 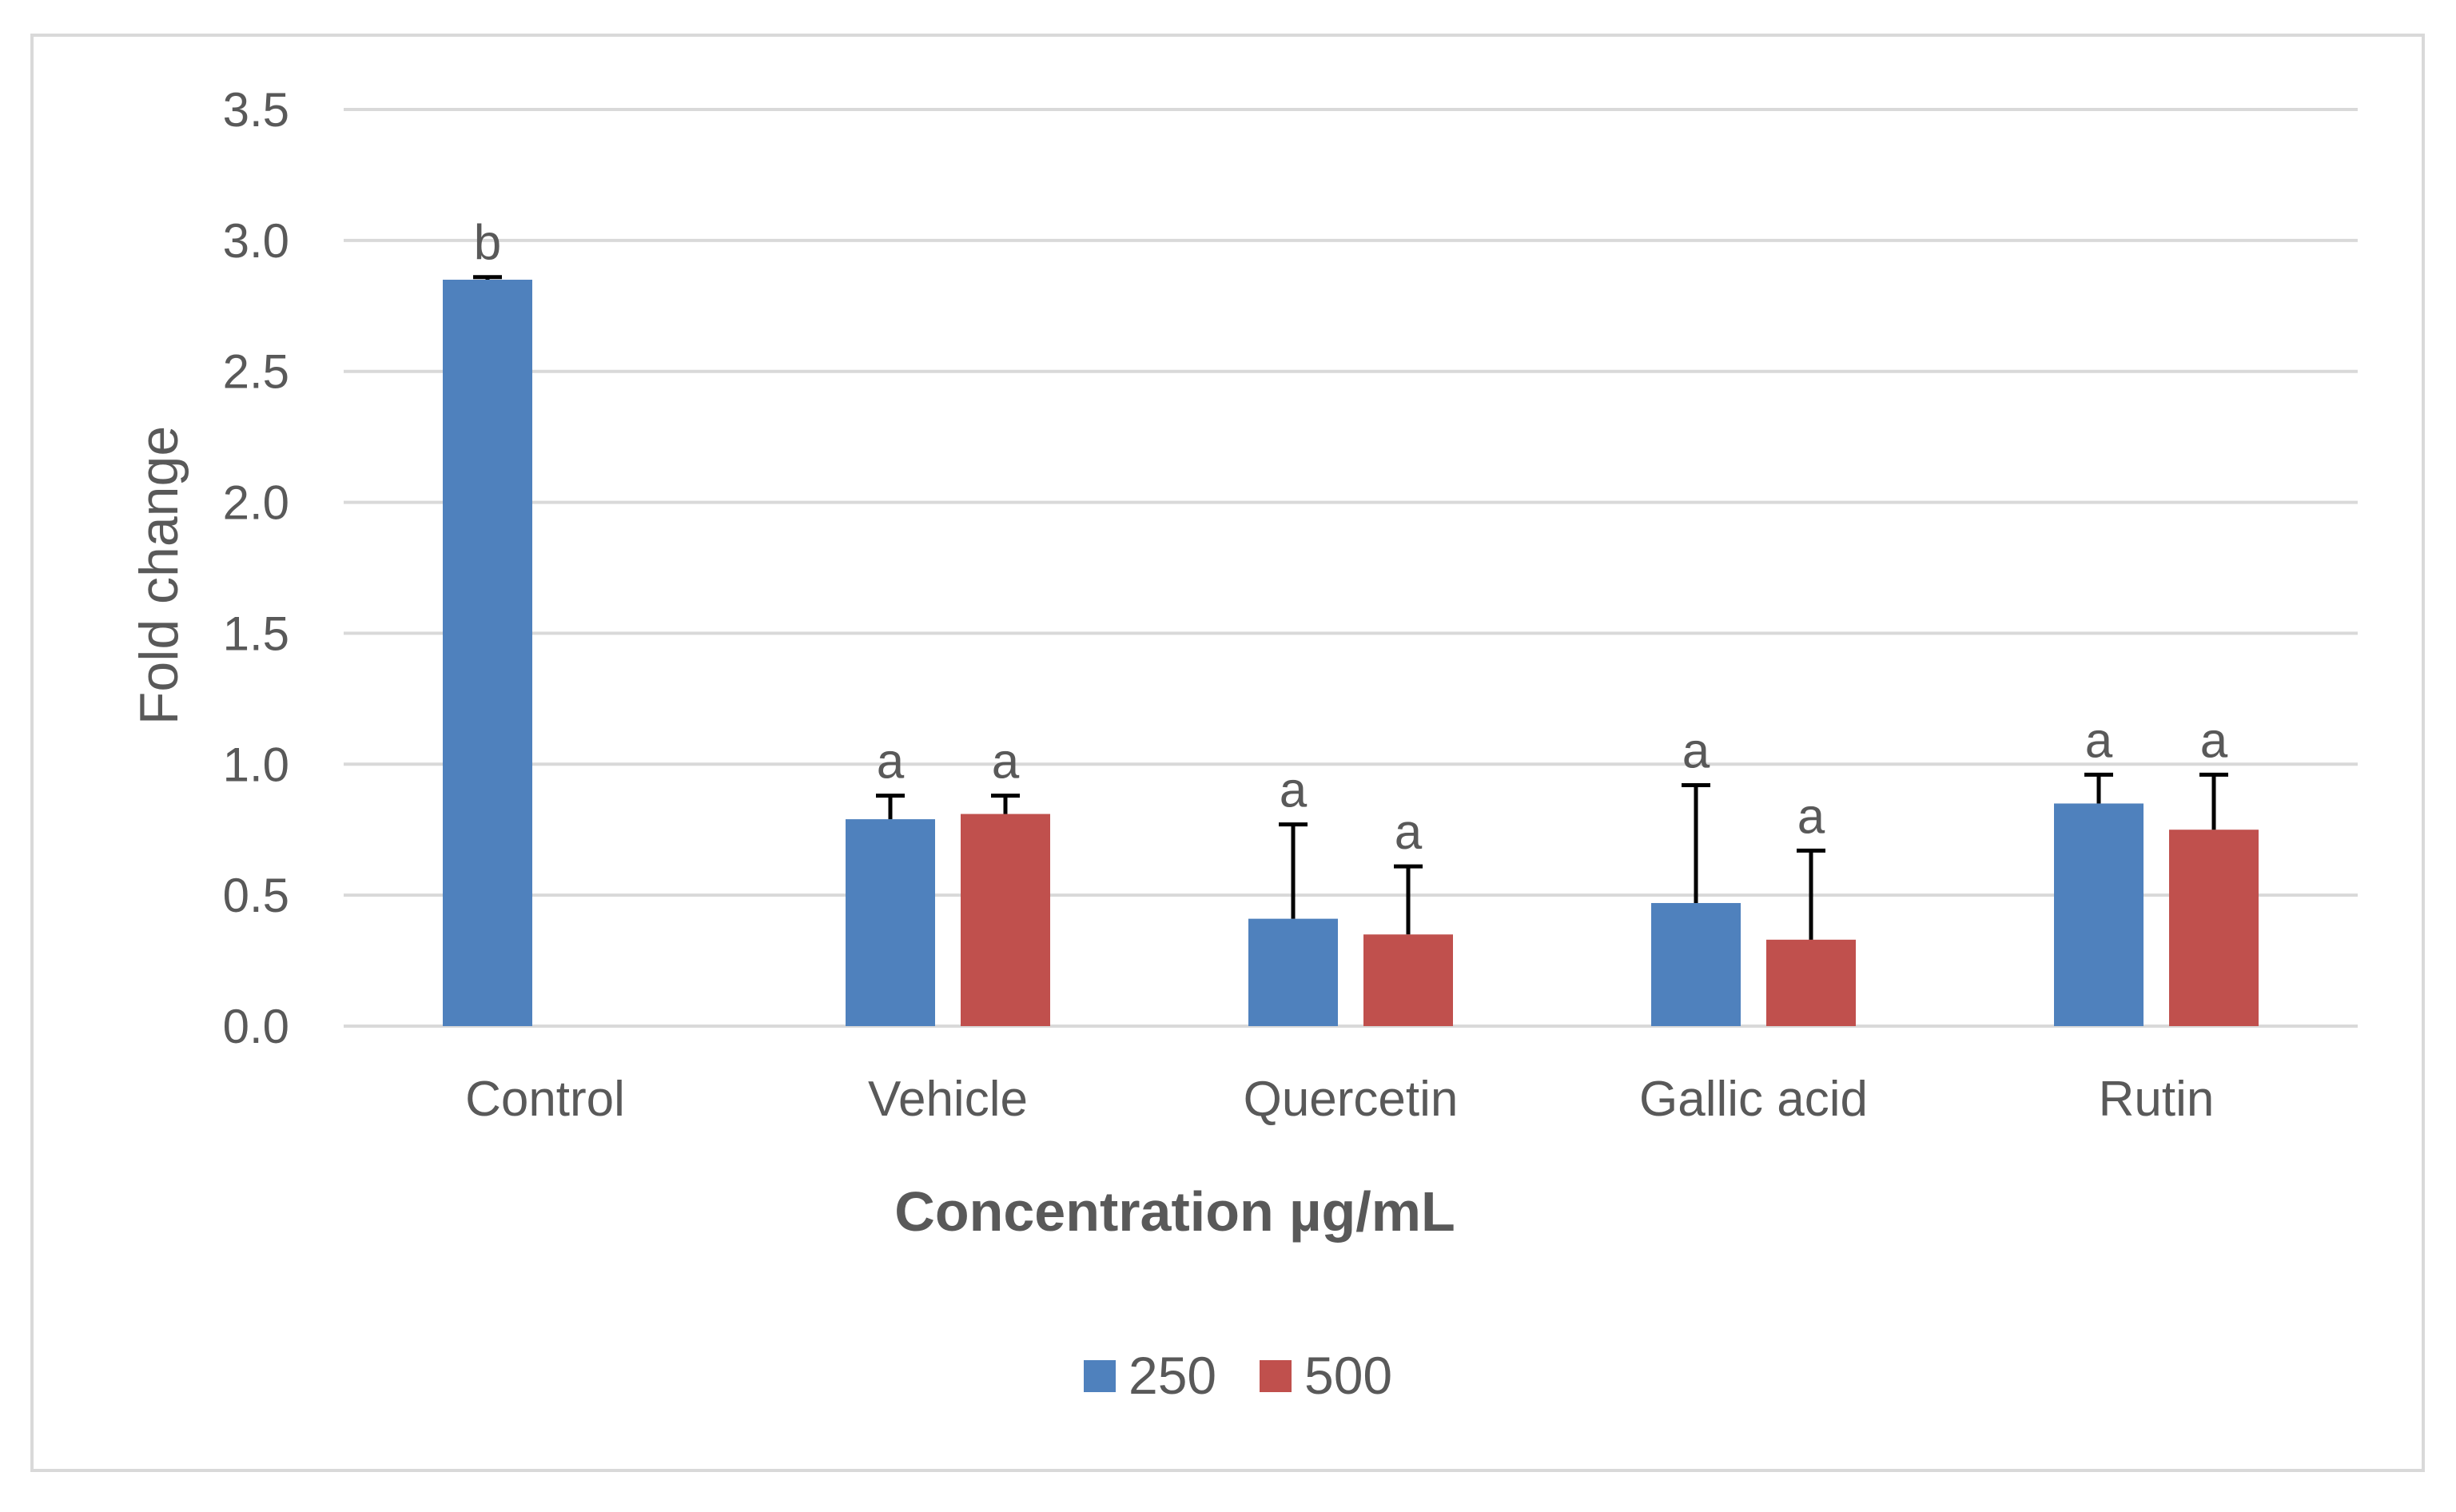 I want to click on legend-label-250: 250, so click(x=1172, y=1375).